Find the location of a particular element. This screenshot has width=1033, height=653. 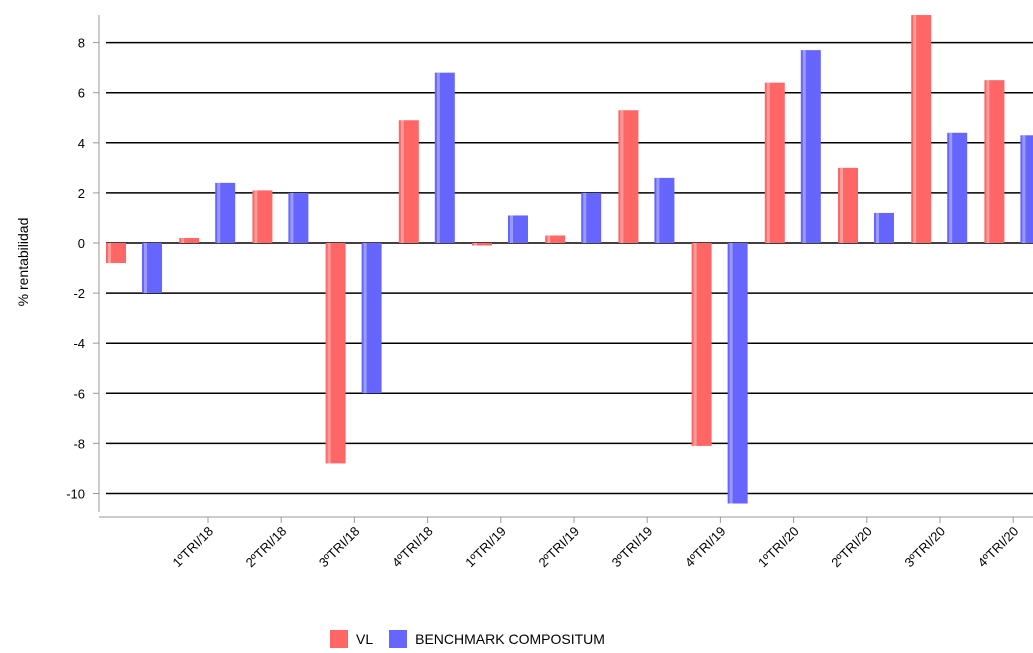

y-tick-label: 6 is located at coordinates (81, 93).